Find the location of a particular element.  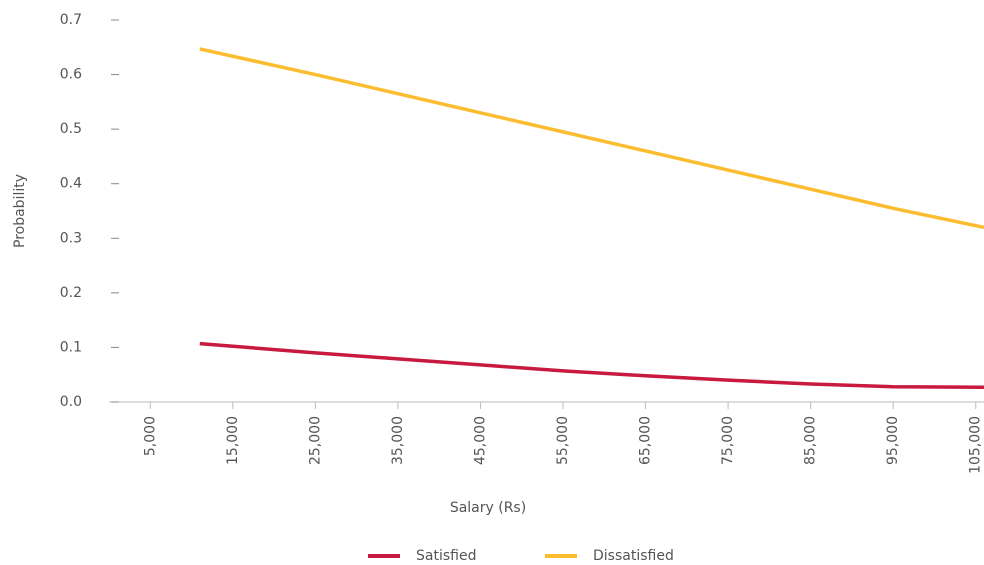

y-tick-label: 0.7 is located at coordinates (71, 20).